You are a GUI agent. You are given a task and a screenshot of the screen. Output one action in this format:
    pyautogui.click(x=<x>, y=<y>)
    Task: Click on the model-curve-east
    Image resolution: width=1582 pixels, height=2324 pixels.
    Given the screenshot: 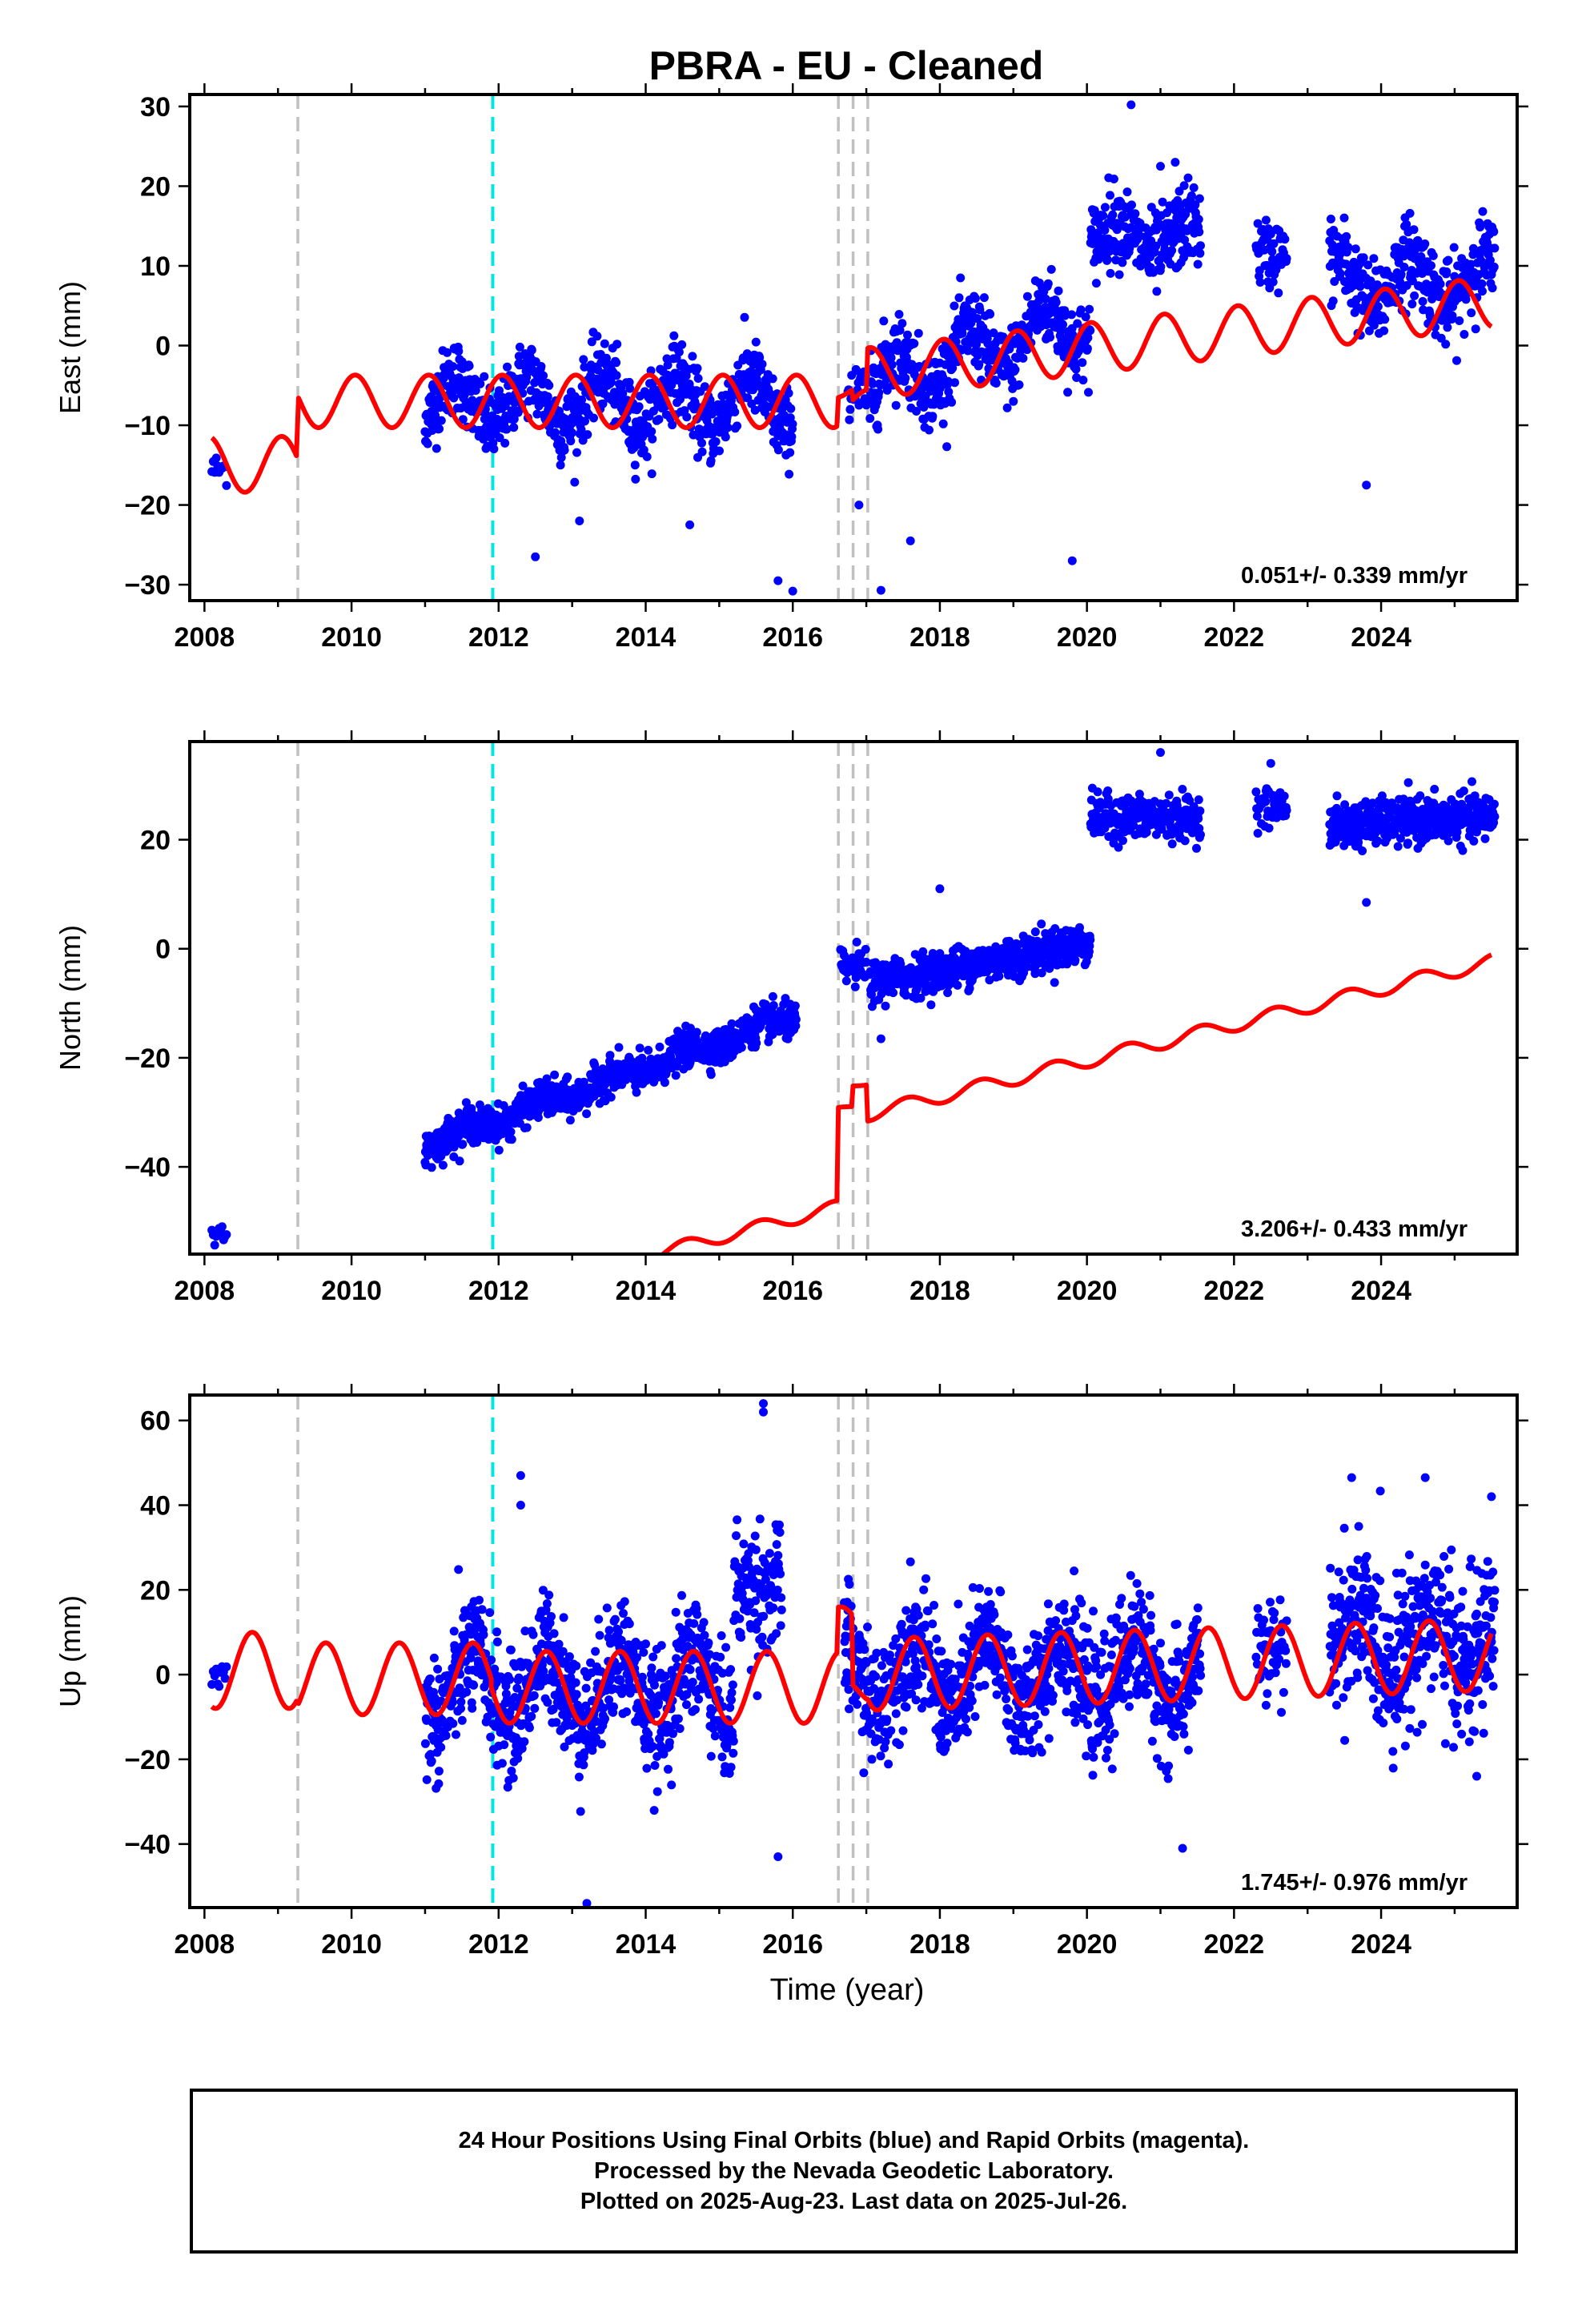 What is the action you would take?
    pyautogui.click(x=851, y=386)
    